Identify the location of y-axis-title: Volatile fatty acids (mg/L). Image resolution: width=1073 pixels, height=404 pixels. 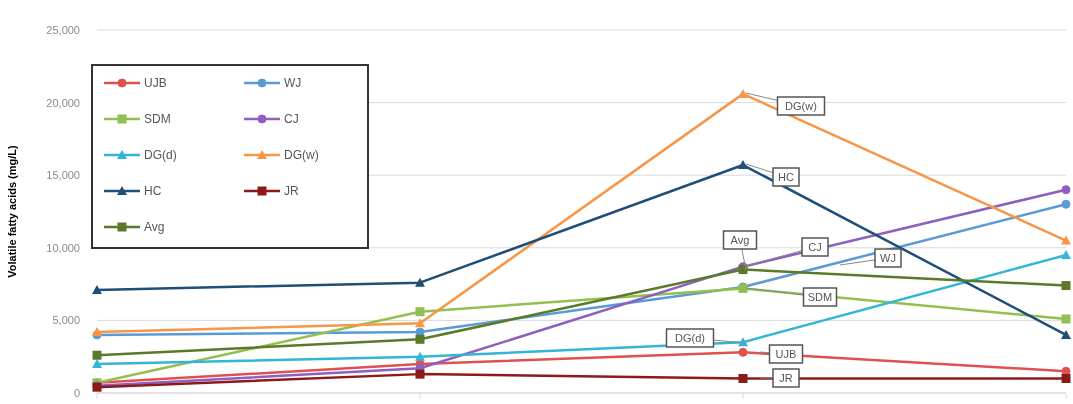
(12, 211).